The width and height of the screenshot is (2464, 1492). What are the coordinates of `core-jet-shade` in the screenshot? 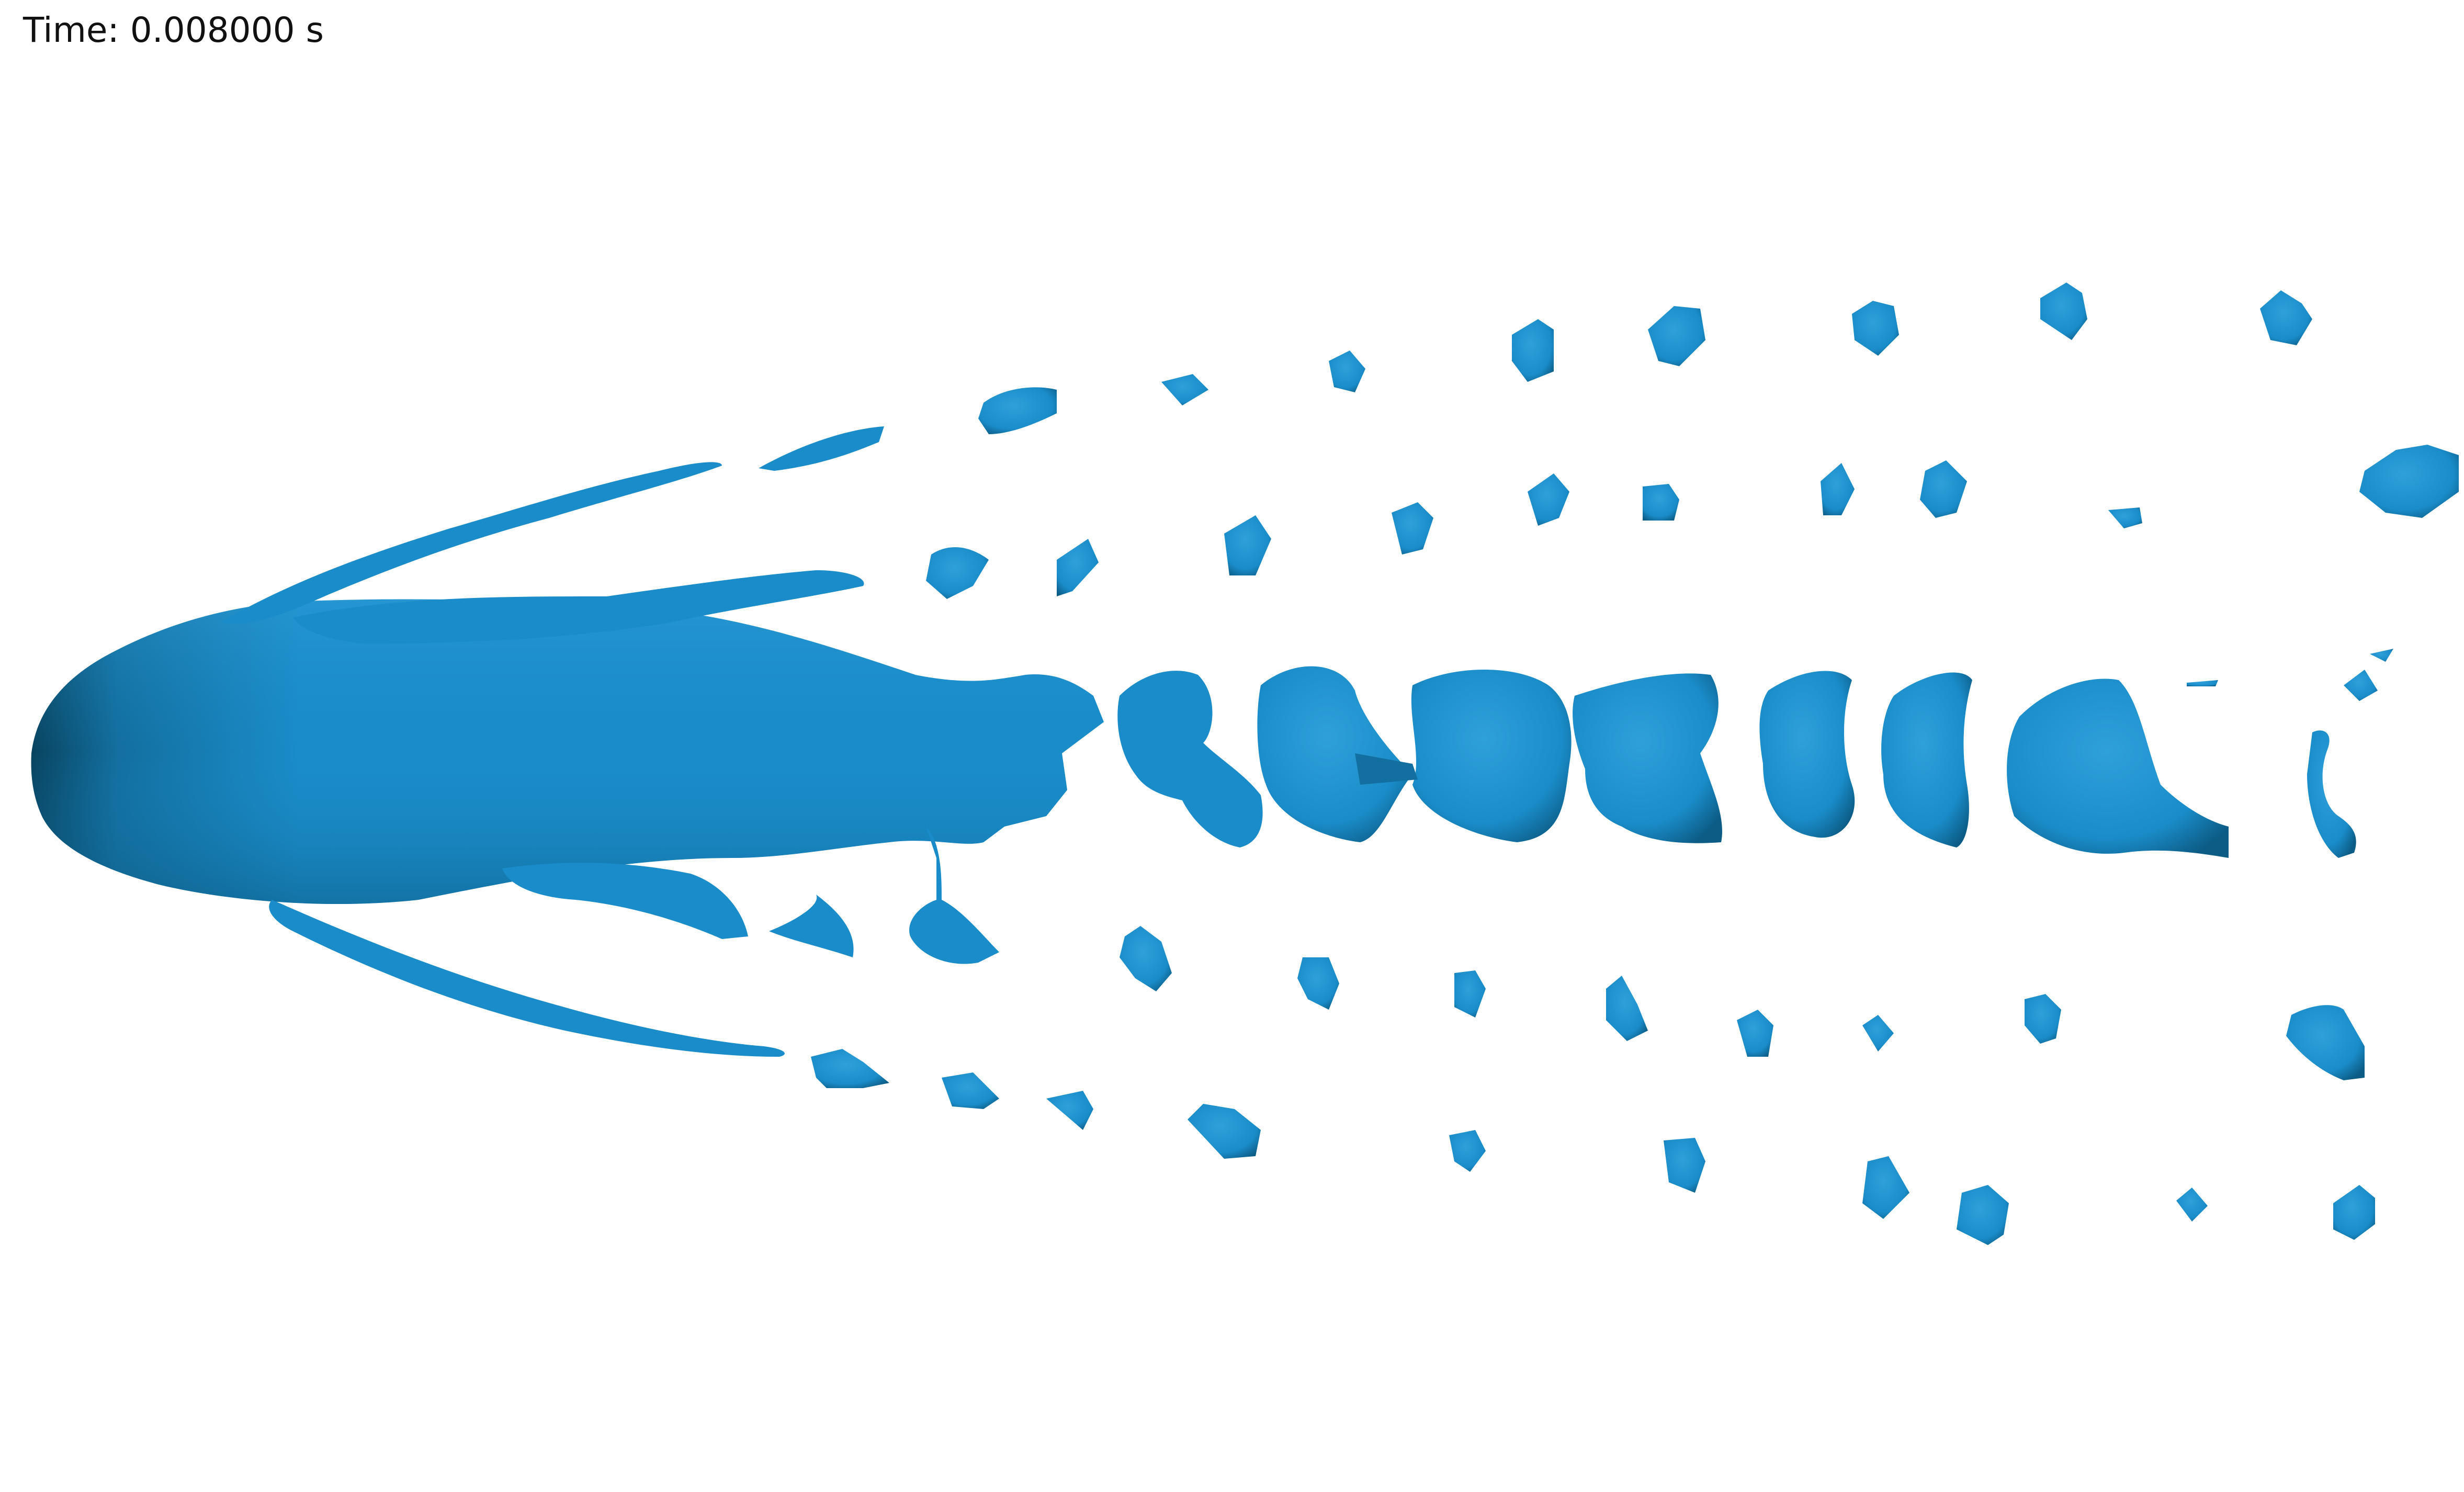 It's located at (567, 752).